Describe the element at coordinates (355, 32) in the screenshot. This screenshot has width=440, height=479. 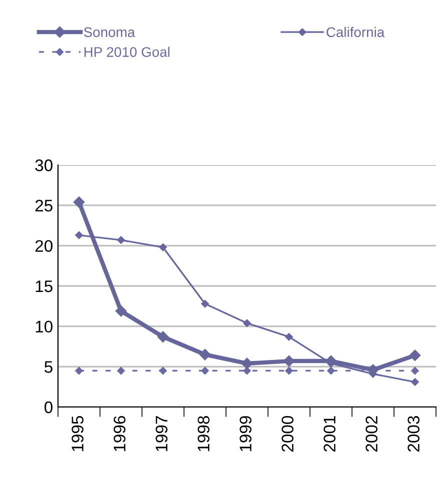
I see `legend-label: California` at that location.